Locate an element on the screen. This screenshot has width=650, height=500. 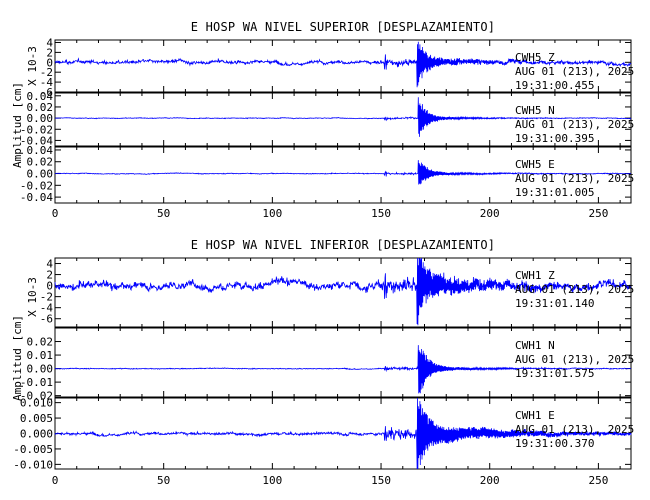
time-label: 19:31:00.395 is located at coordinates (554, 138).